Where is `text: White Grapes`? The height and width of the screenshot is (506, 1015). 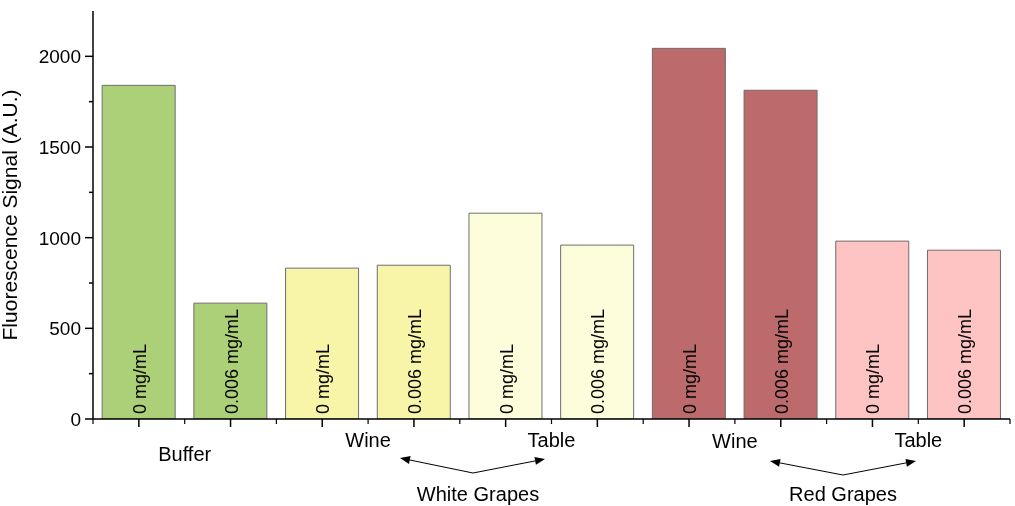
text: White Grapes is located at coordinates (478, 494).